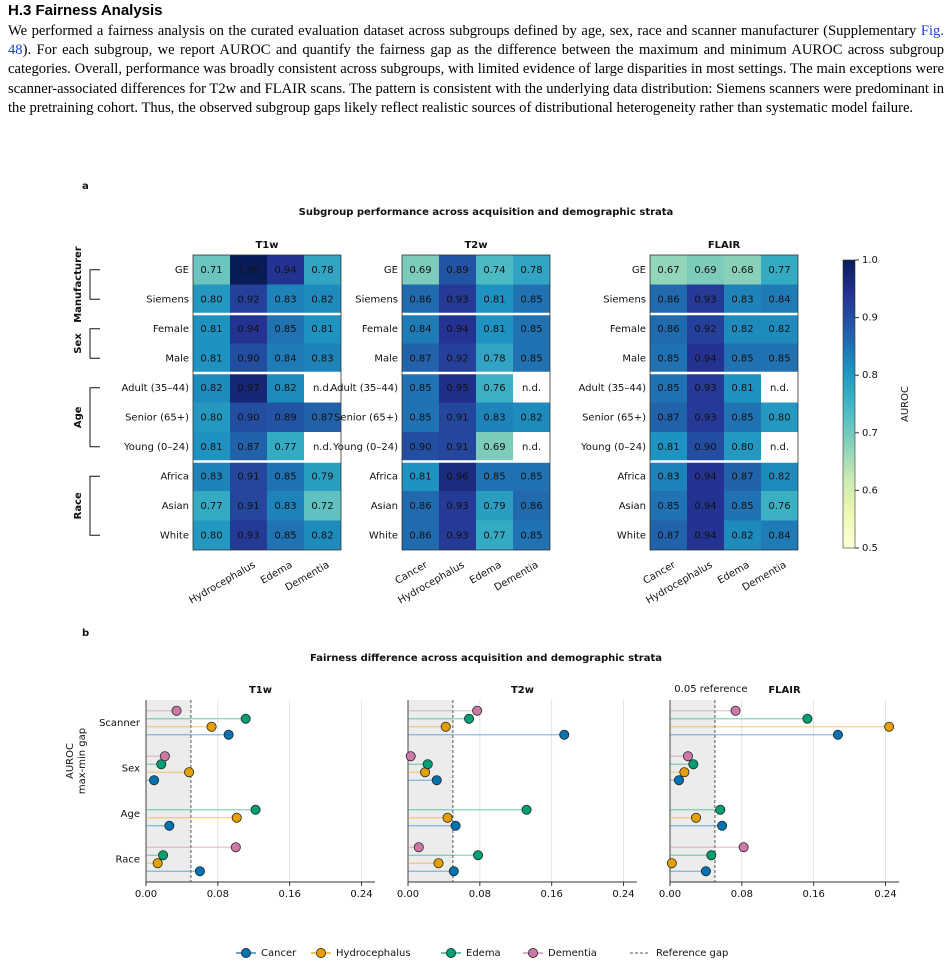 This screenshot has width=952, height=967. What do you see at coordinates (849, 404) in the screenshot?
I see `colorbar` at bounding box center [849, 404].